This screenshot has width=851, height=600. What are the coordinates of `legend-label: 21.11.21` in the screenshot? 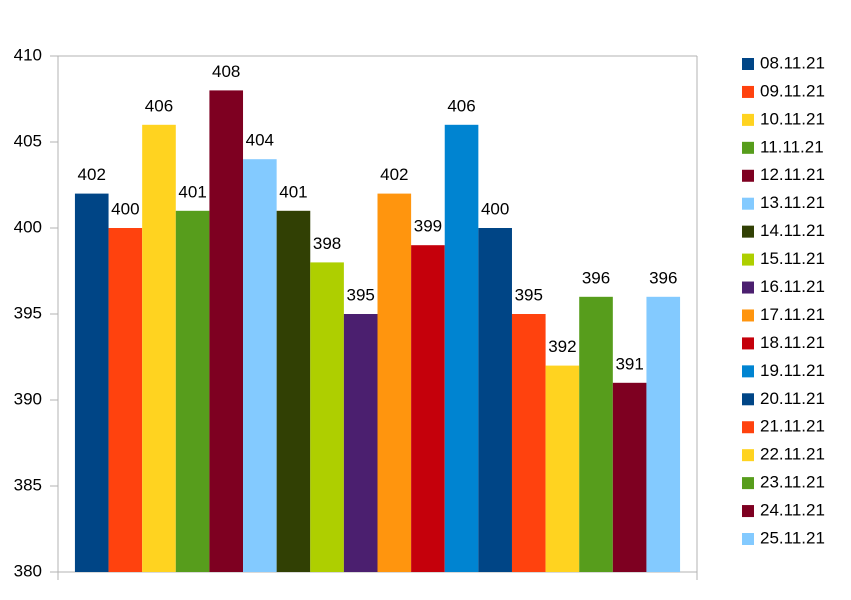 It's located at (792, 426).